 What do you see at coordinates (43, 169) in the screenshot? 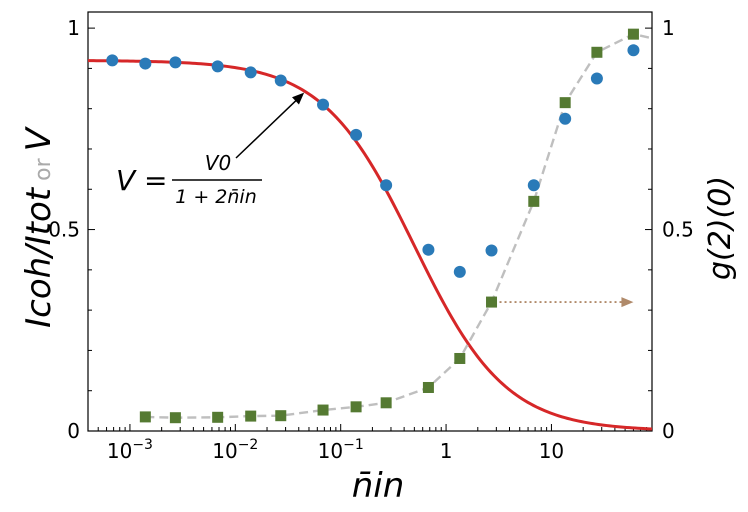
I see `y-label-or: or` at bounding box center [43, 169].